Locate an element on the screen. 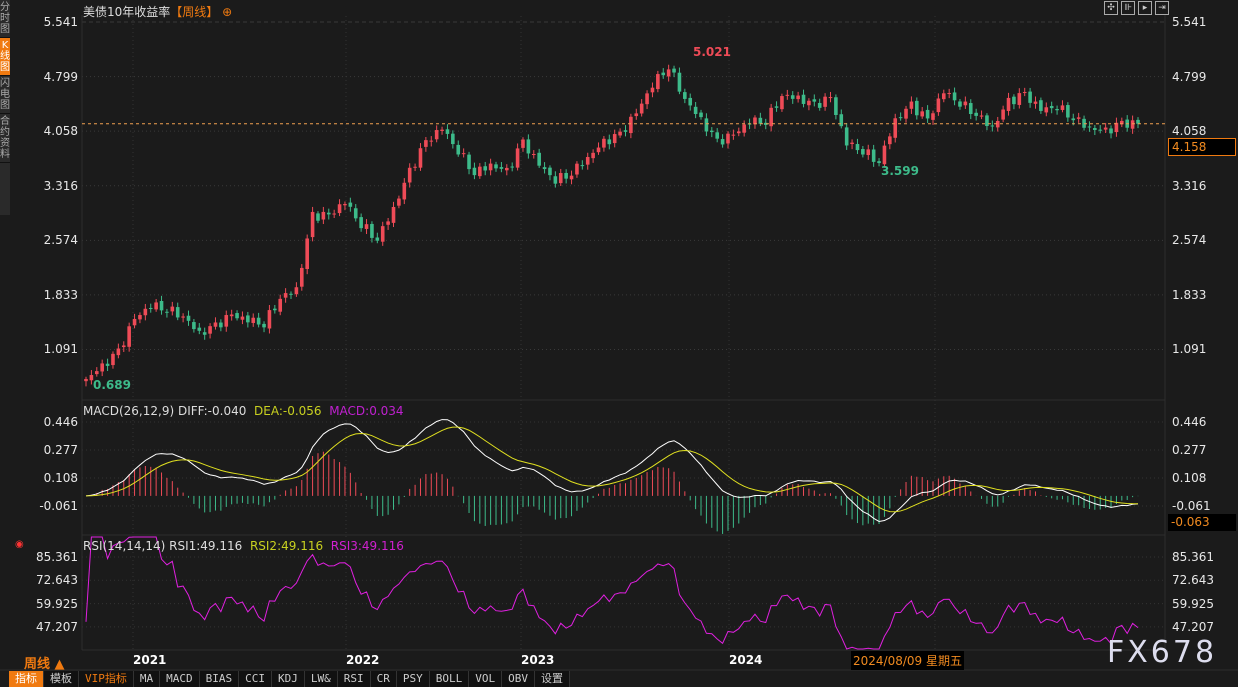 This screenshot has height=687, width=1238. add-icon: ⊕ is located at coordinates (227, 12).